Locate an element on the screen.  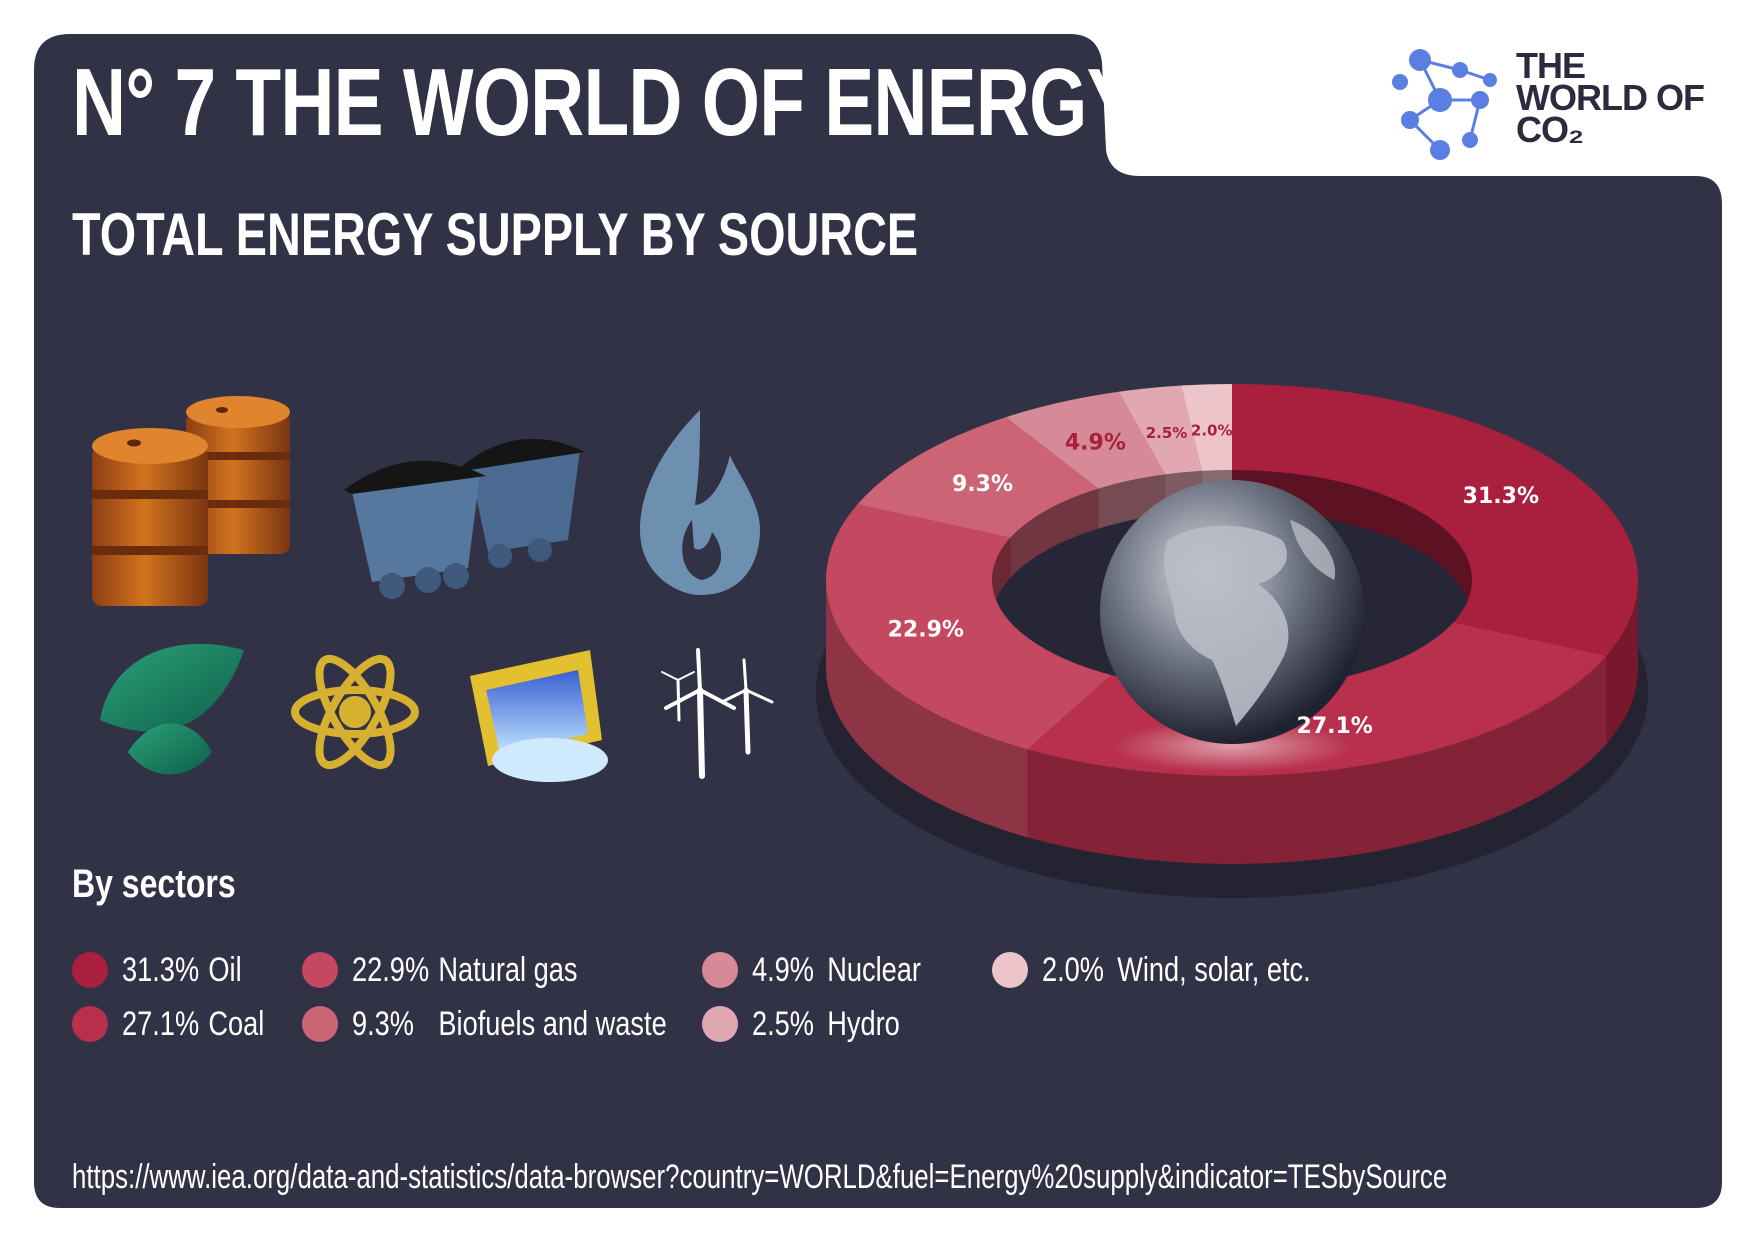
slice-label-6: 2.5% is located at coordinates (1167, 433).